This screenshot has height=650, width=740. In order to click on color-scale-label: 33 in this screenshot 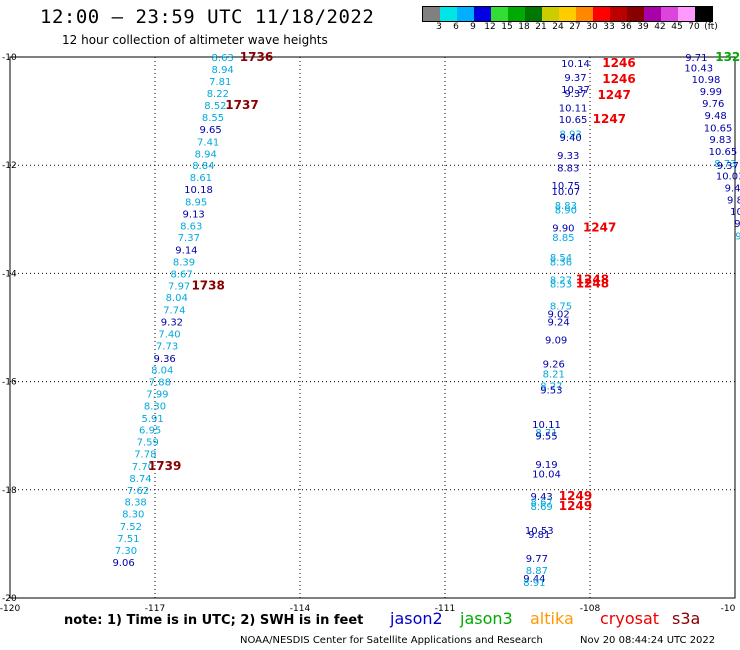, I will do `click(609, 27)`.